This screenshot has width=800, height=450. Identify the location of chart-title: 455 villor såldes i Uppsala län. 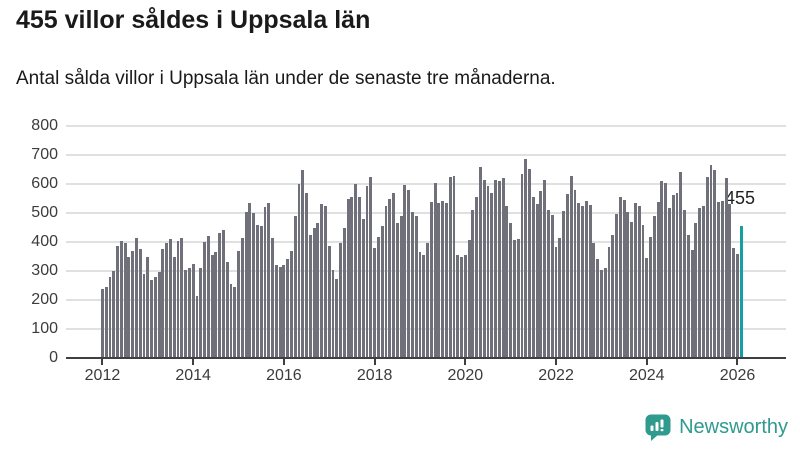
(193, 20).